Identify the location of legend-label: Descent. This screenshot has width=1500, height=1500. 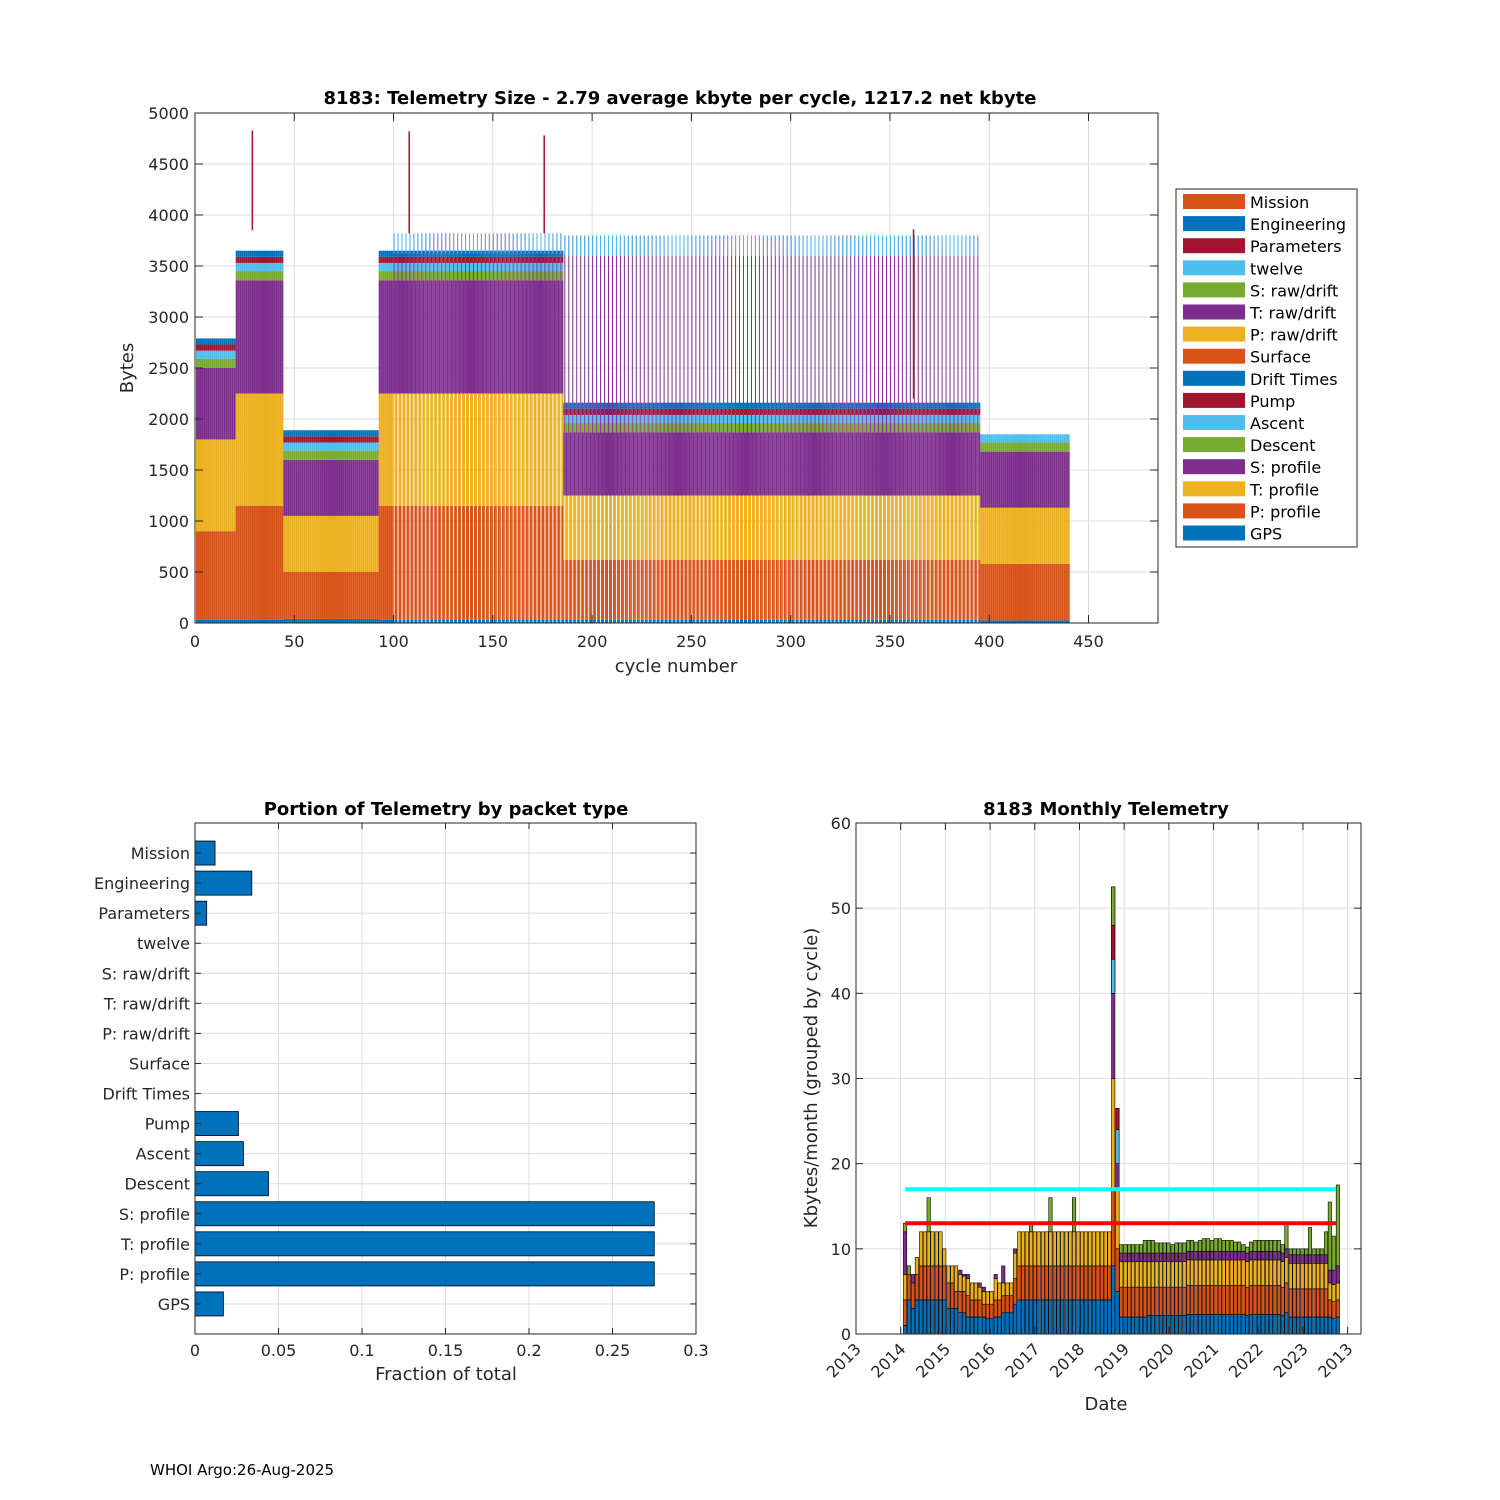
(1283, 445).